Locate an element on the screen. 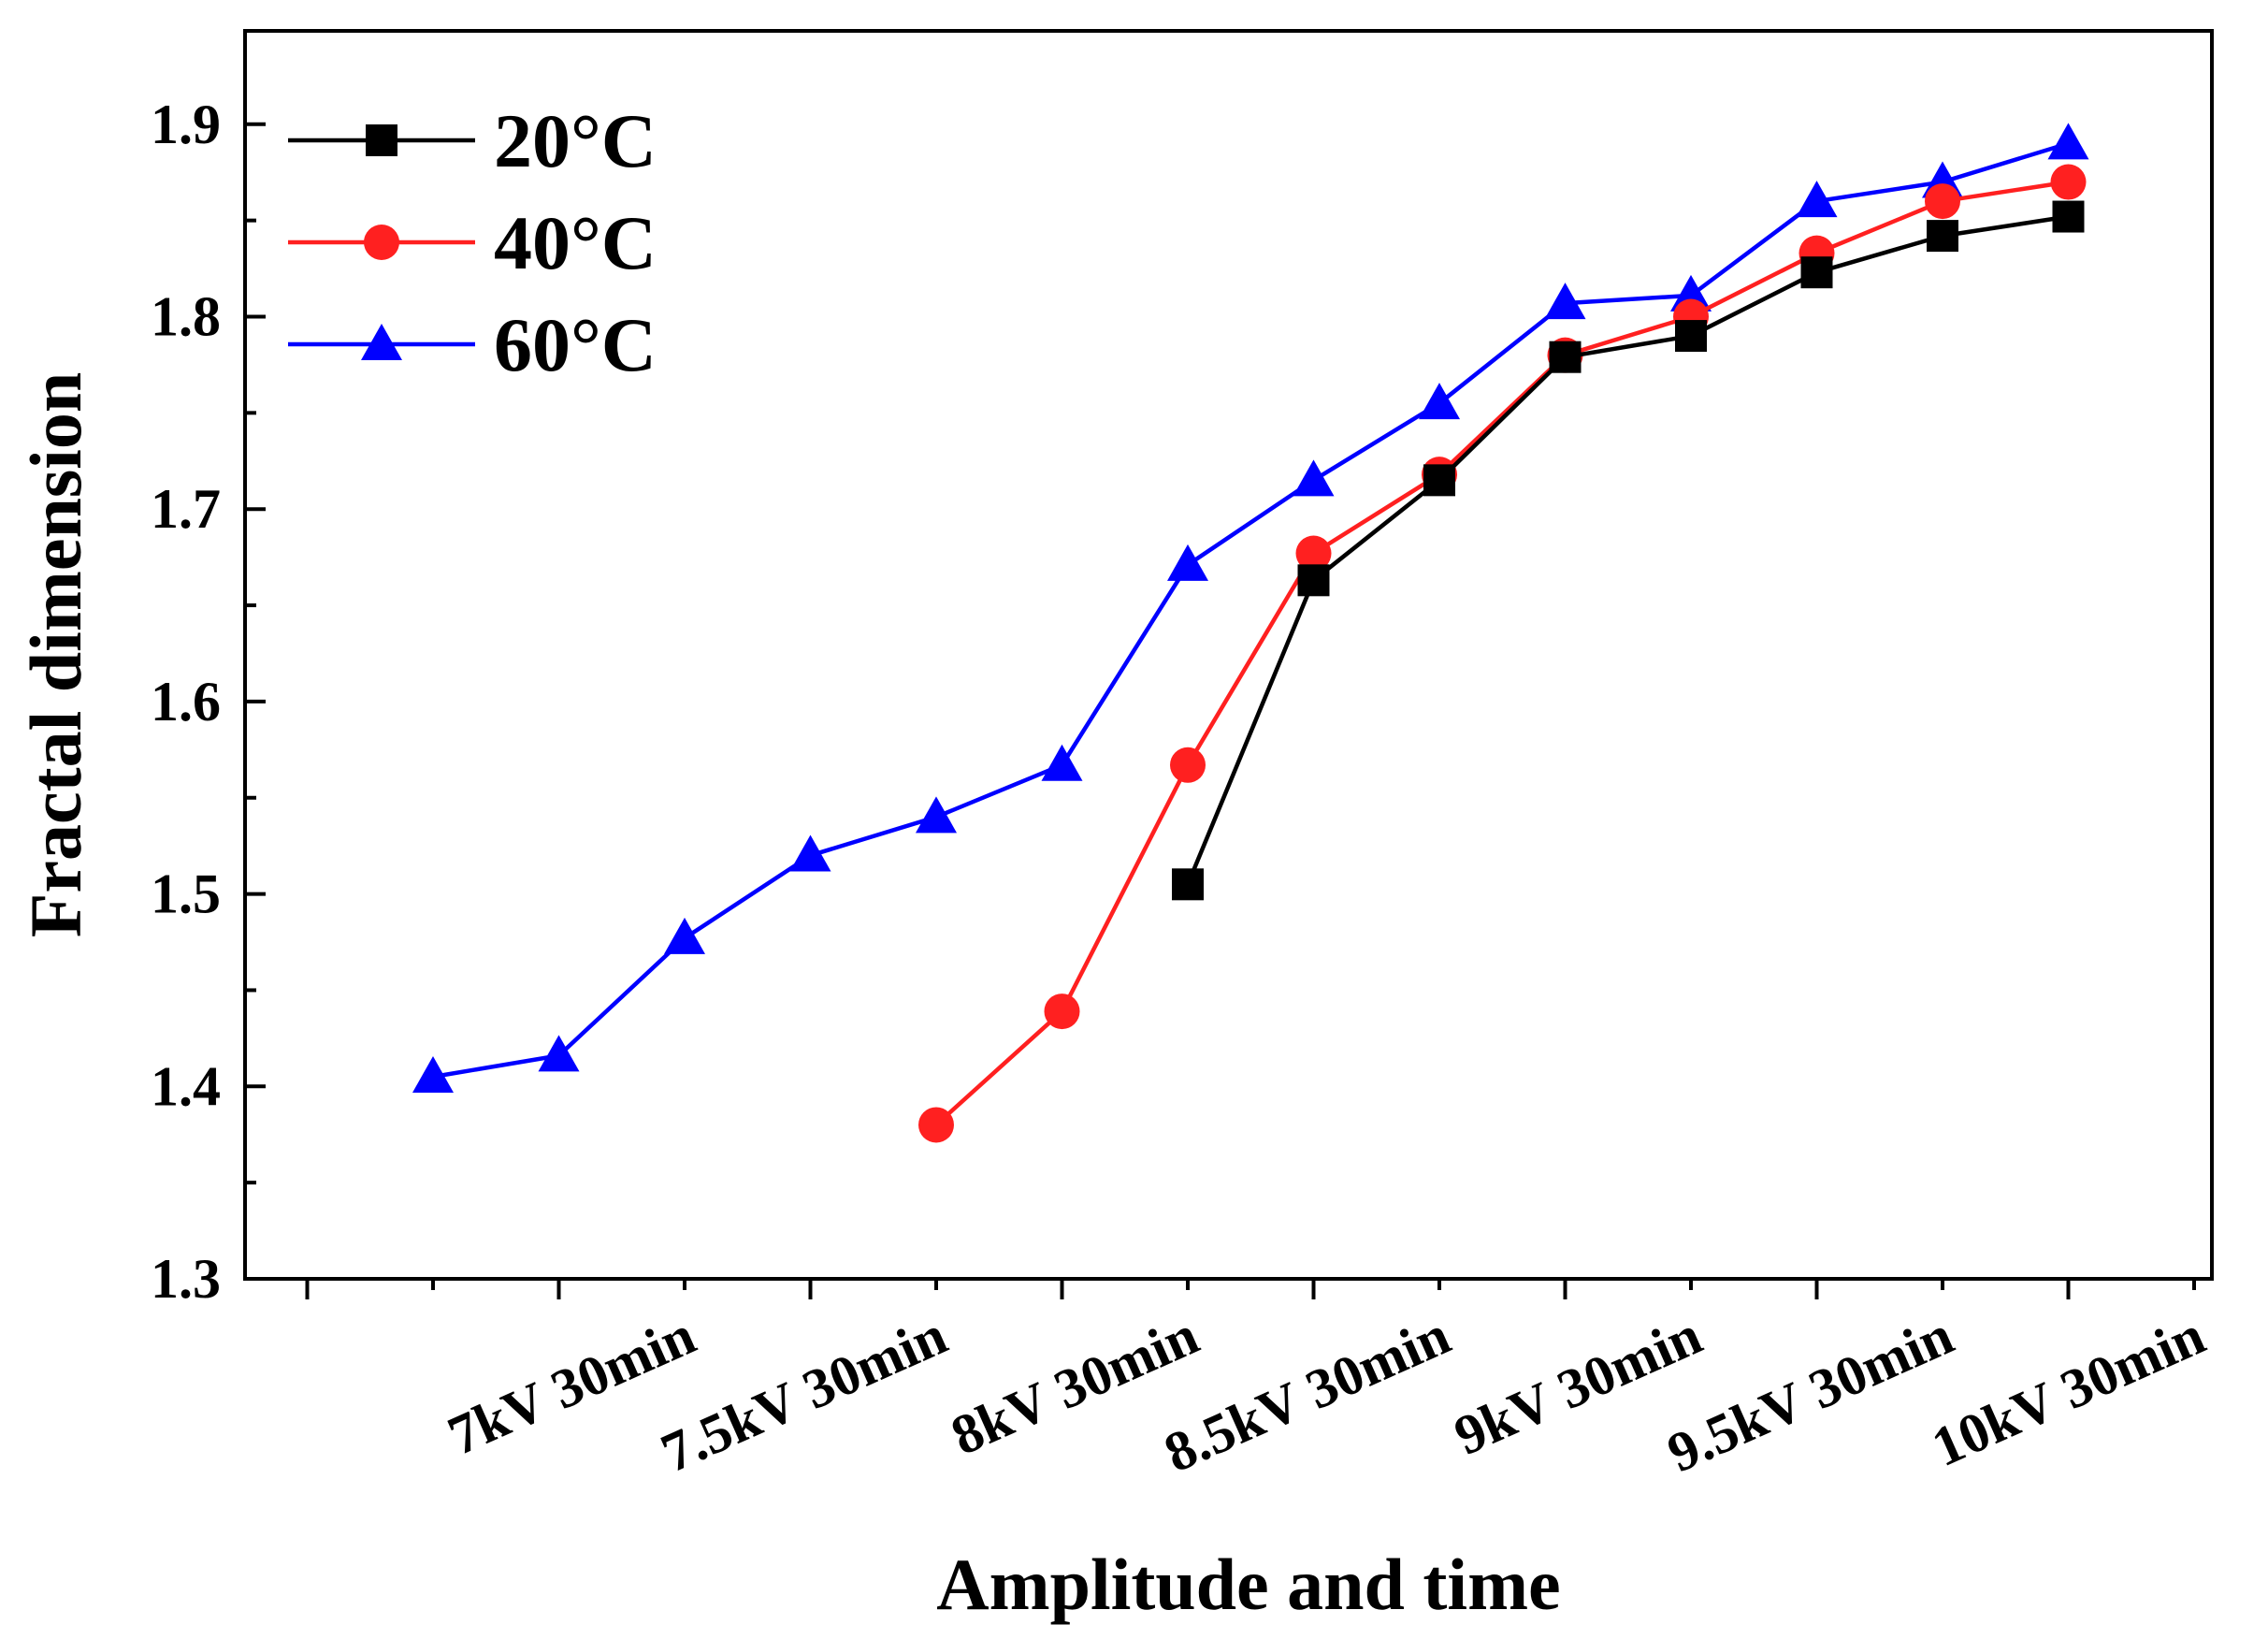  y-tick-label: 1.7 is located at coordinates (186, 509).